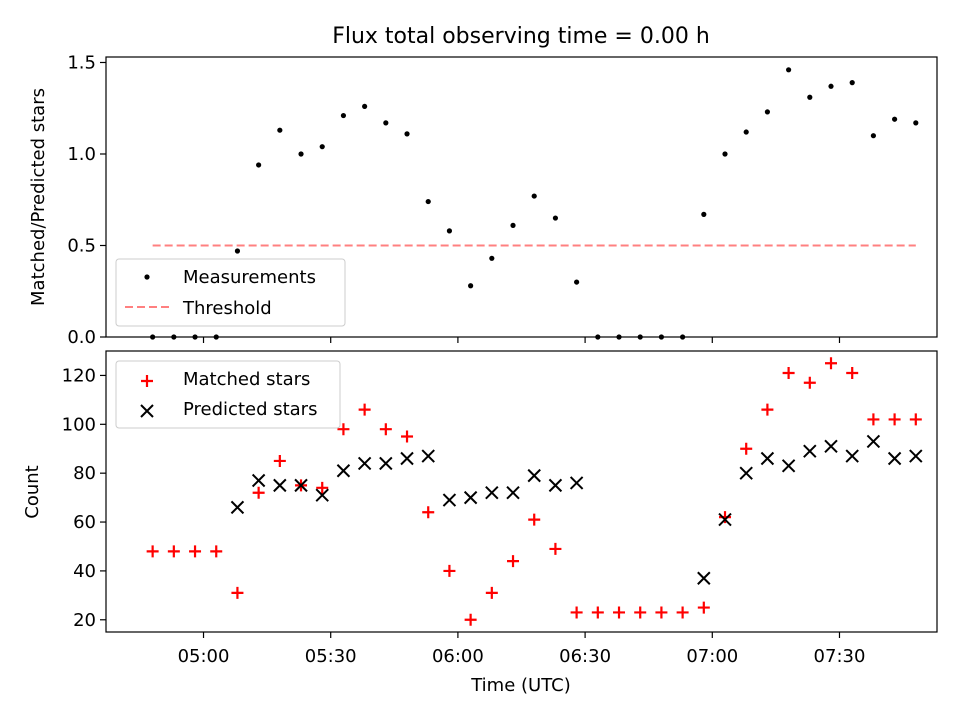 Image resolution: width=960 pixels, height=720 pixels. Describe the element at coordinates (81, 154) in the screenshot. I see `y-tick-label: 1.0` at that location.